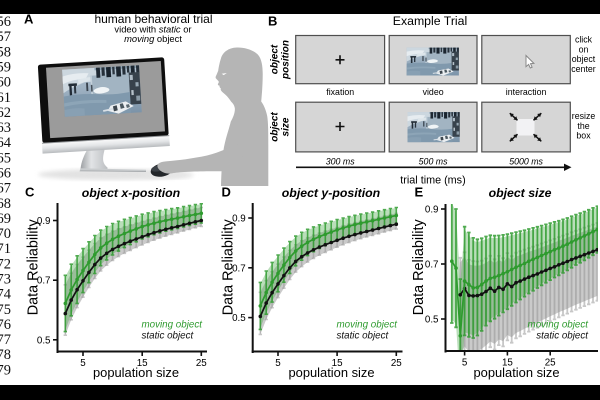  I want to click on svg-text: click, so click(584, 40).